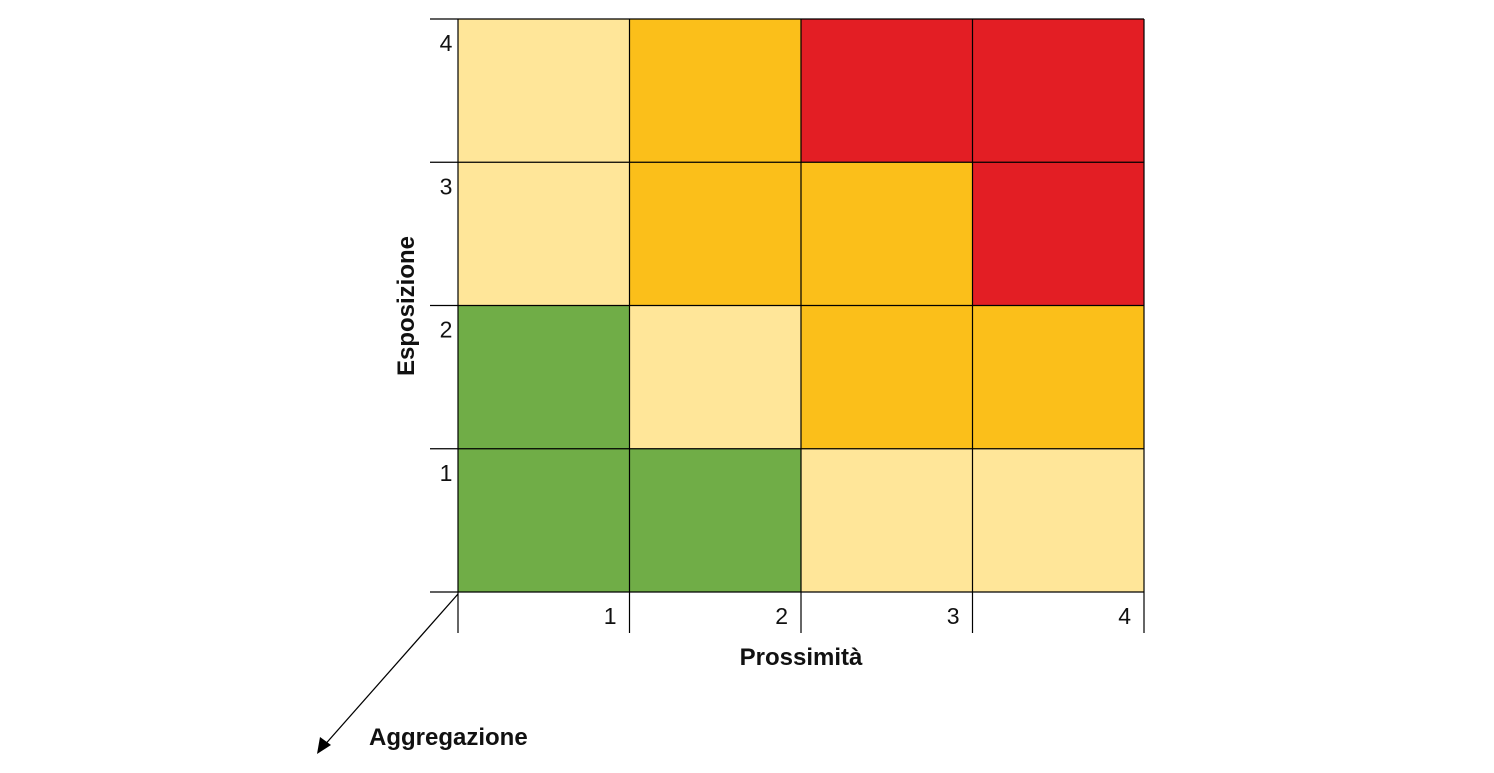  What do you see at coordinates (715, 91) in the screenshot?
I see `heatmap-cell-x2-y4` at bounding box center [715, 91].